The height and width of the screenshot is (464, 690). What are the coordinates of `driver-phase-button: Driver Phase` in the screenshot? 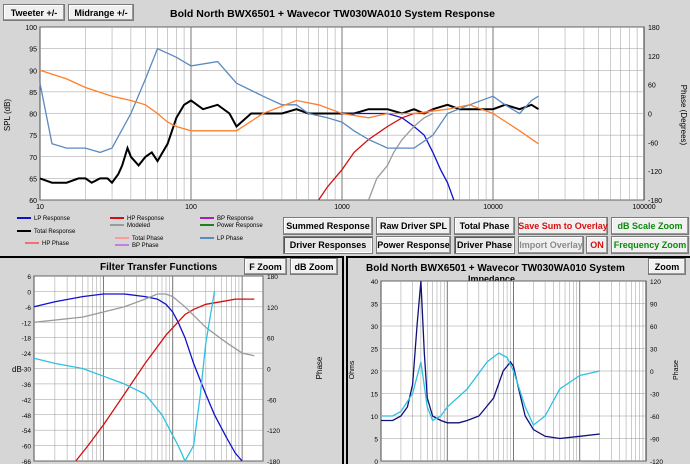 It's located at (484, 245).